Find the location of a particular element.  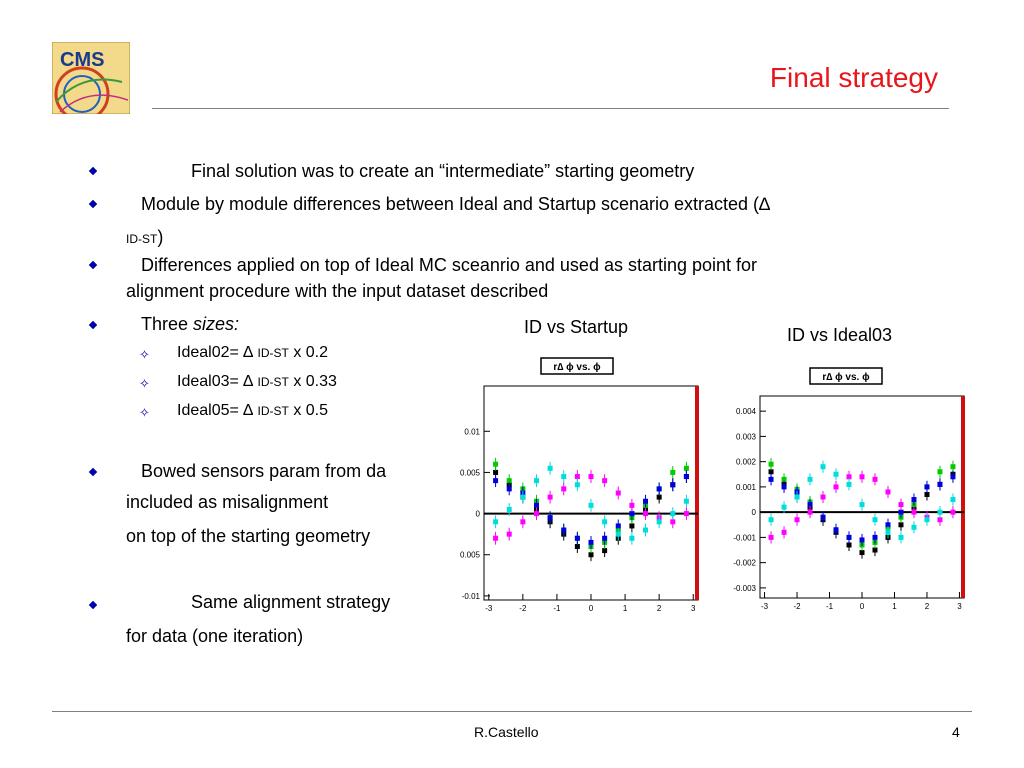

plot-frame is located at coordinates (591, 493).